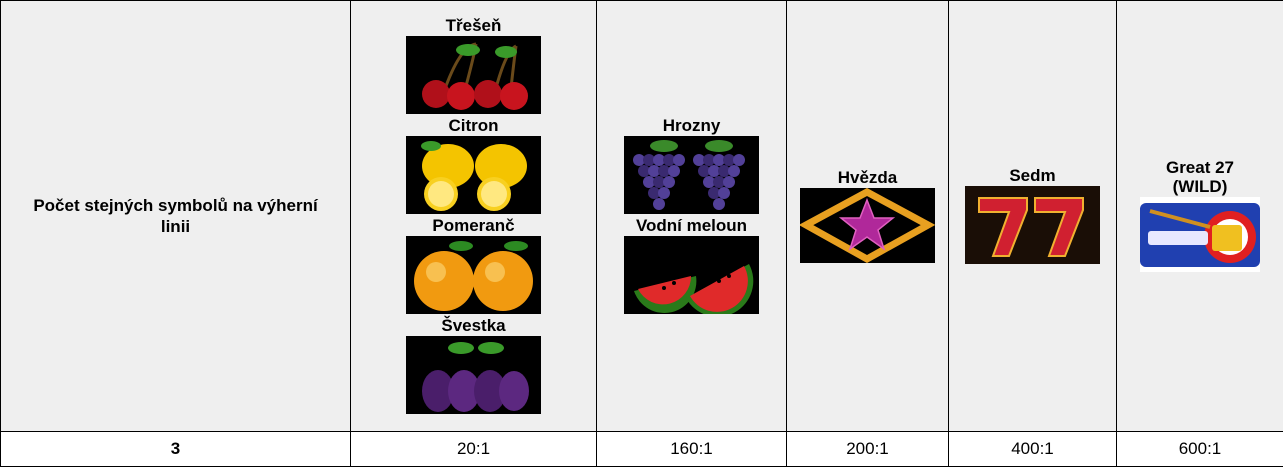 Image resolution: width=1283 pixels, height=468 pixels. I want to click on symbol: Třešeň, so click(473, 66).